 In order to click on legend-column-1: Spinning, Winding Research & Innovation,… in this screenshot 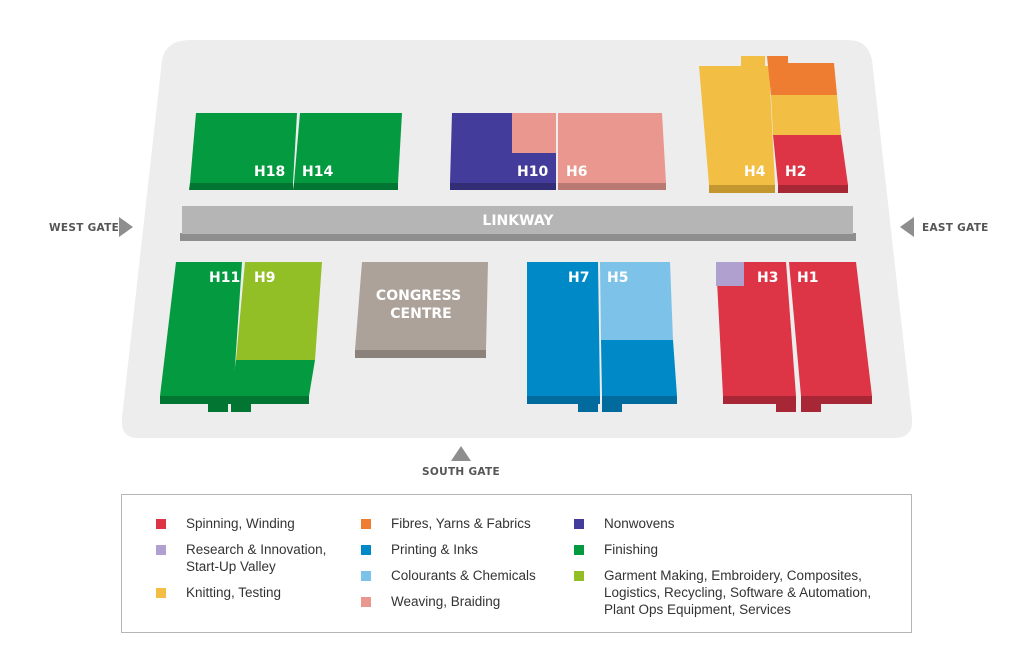, I will do `click(241, 562)`.